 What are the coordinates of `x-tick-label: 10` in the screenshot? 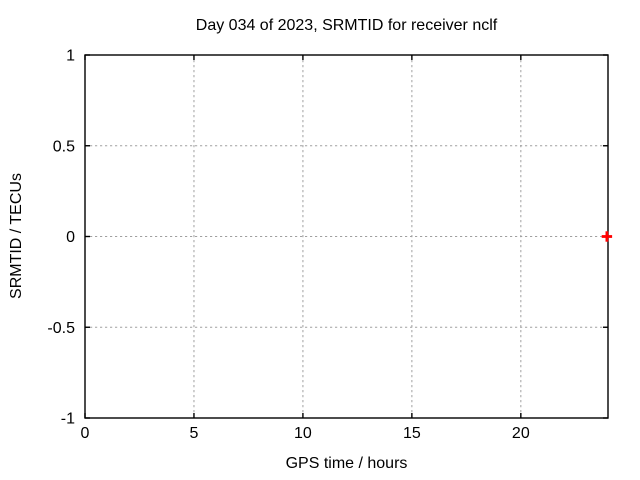 It's located at (303, 433).